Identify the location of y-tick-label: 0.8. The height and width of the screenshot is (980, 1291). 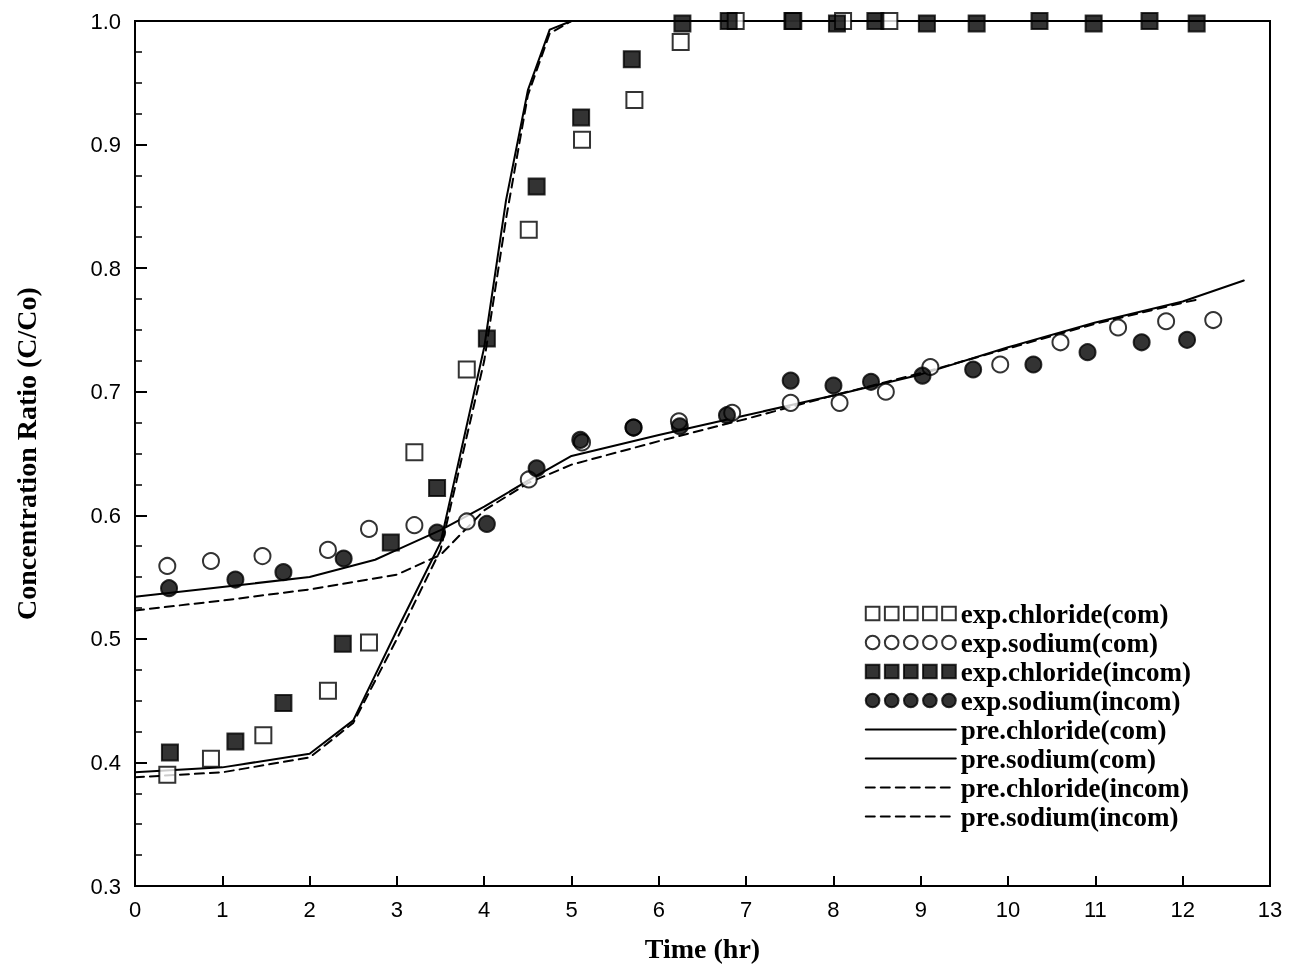
(105, 268).